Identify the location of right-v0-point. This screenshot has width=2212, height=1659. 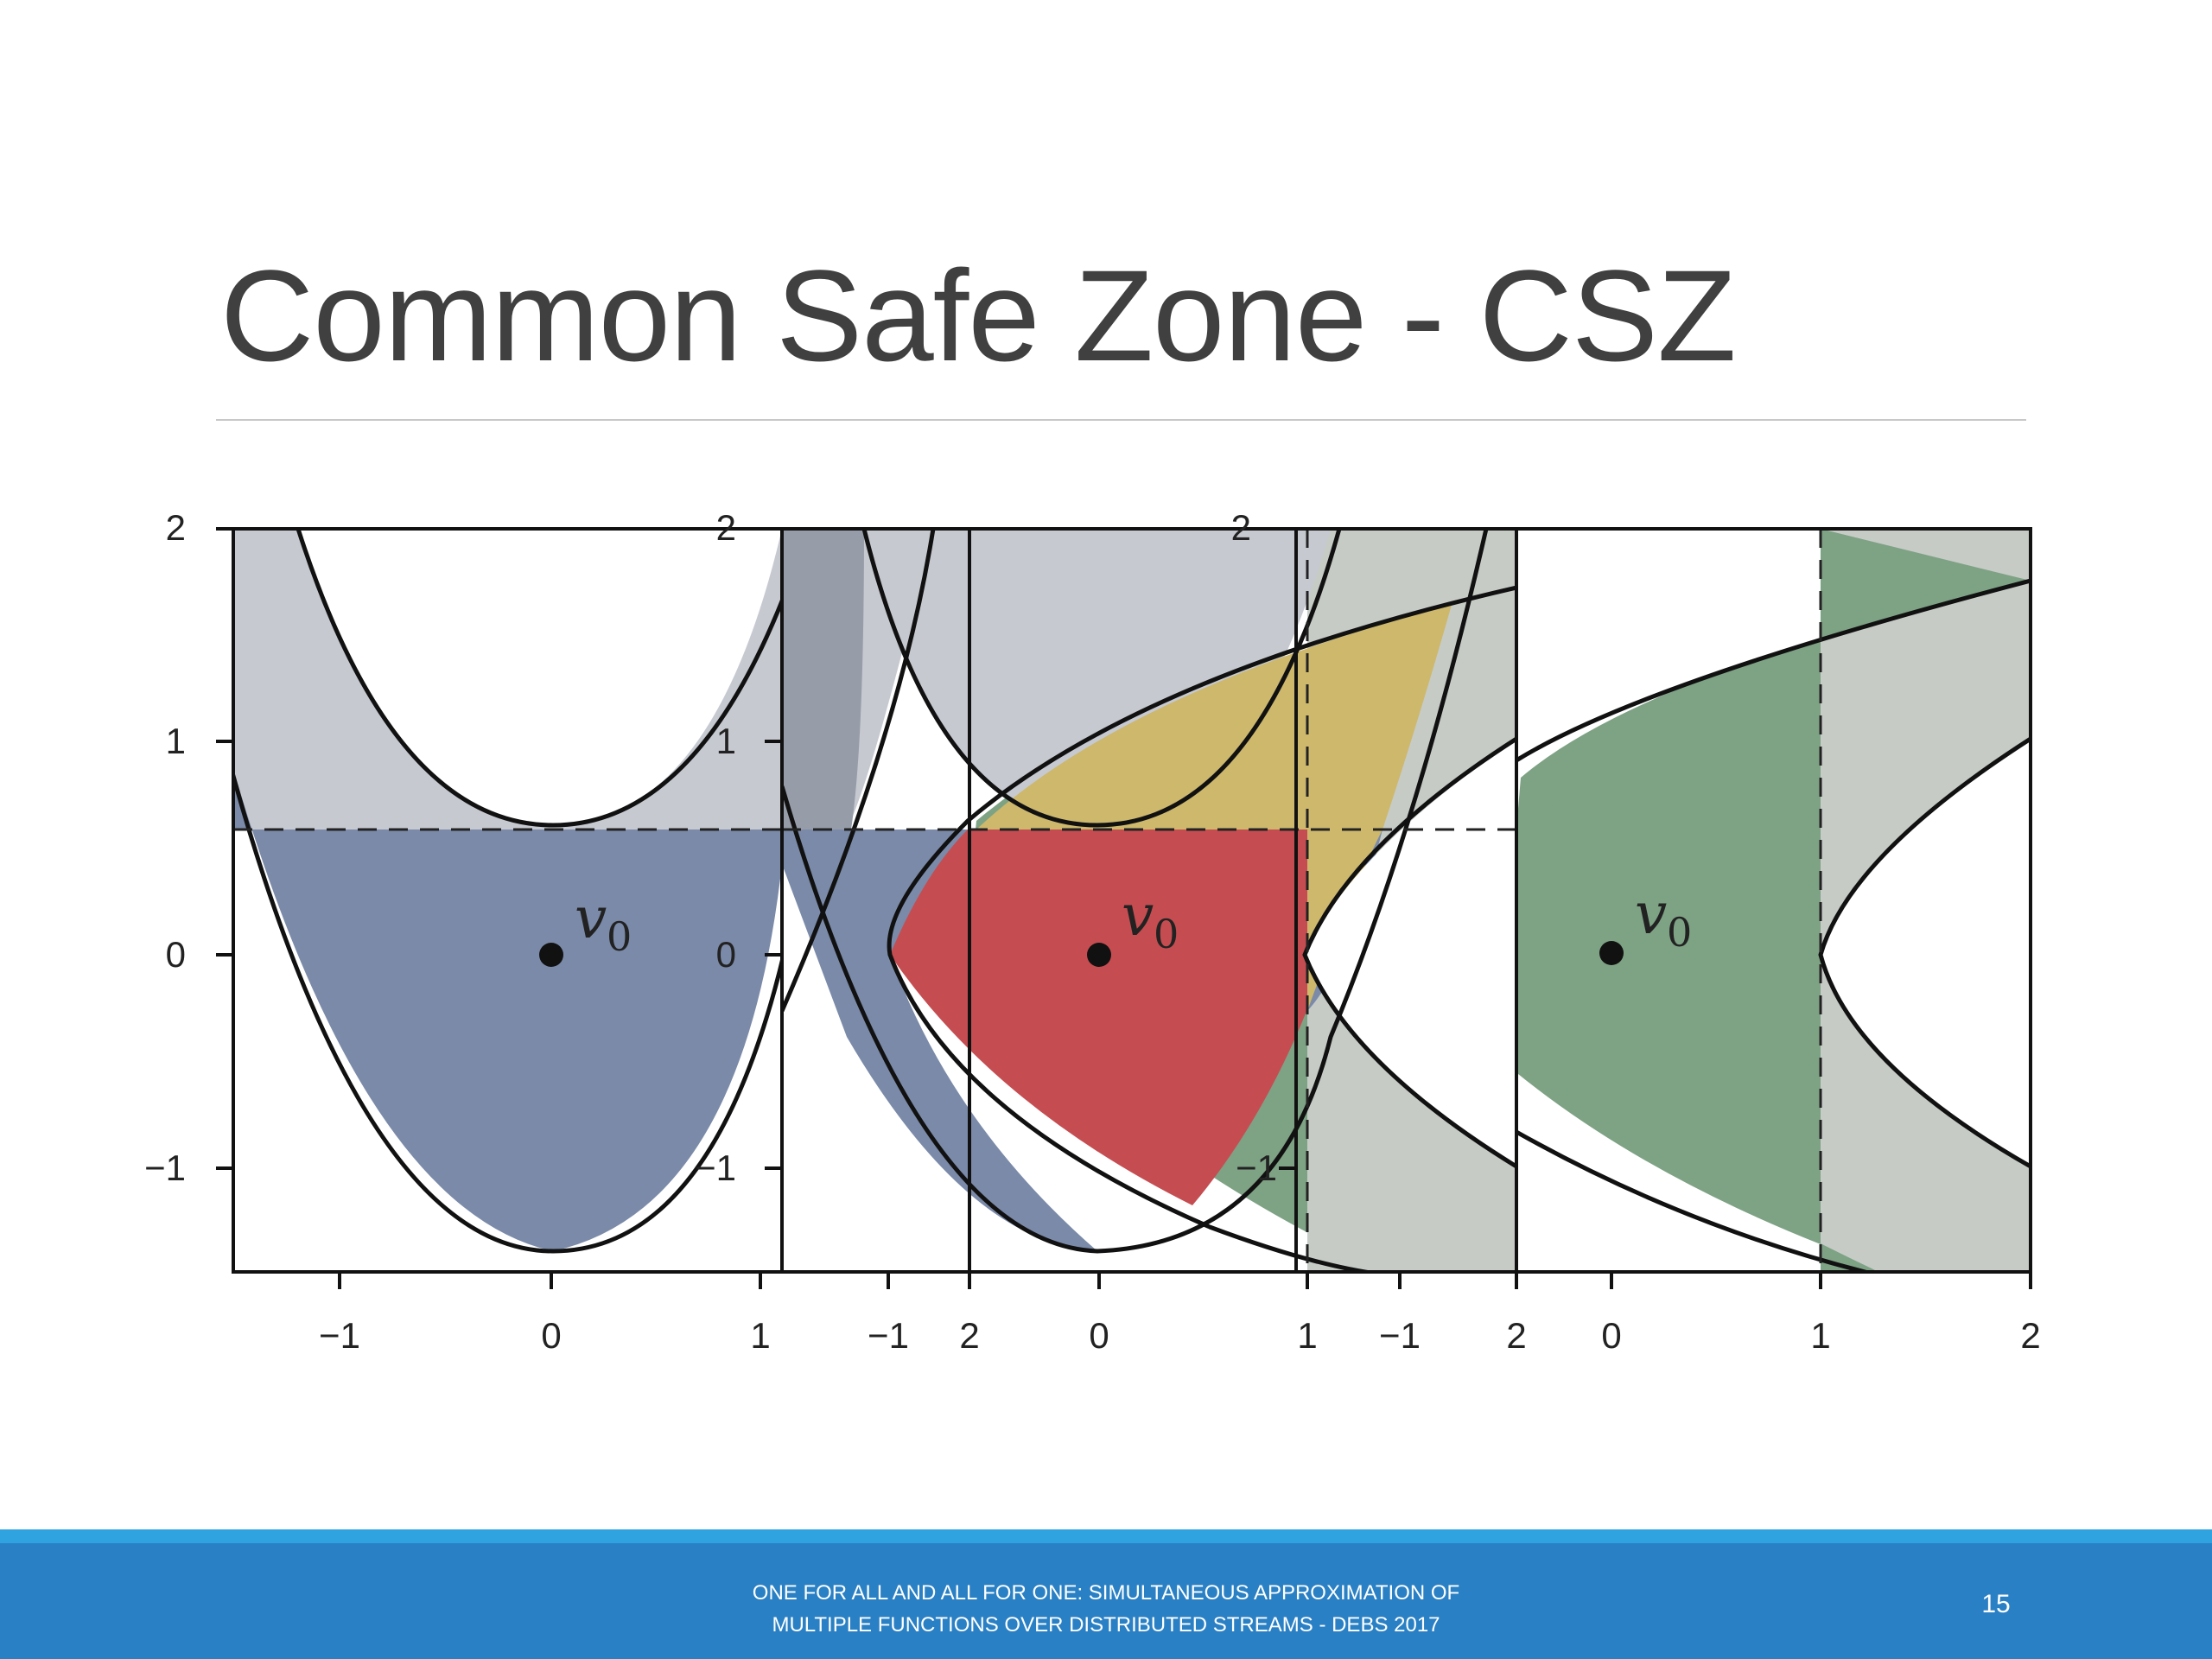
(1611, 953).